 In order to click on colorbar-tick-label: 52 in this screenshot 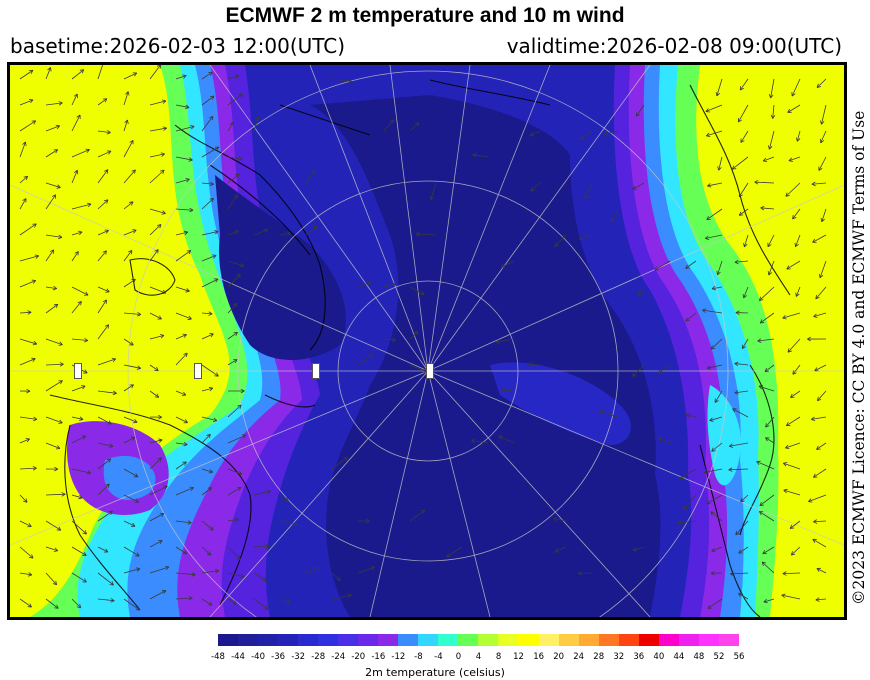, I will do `click(719, 657)`.